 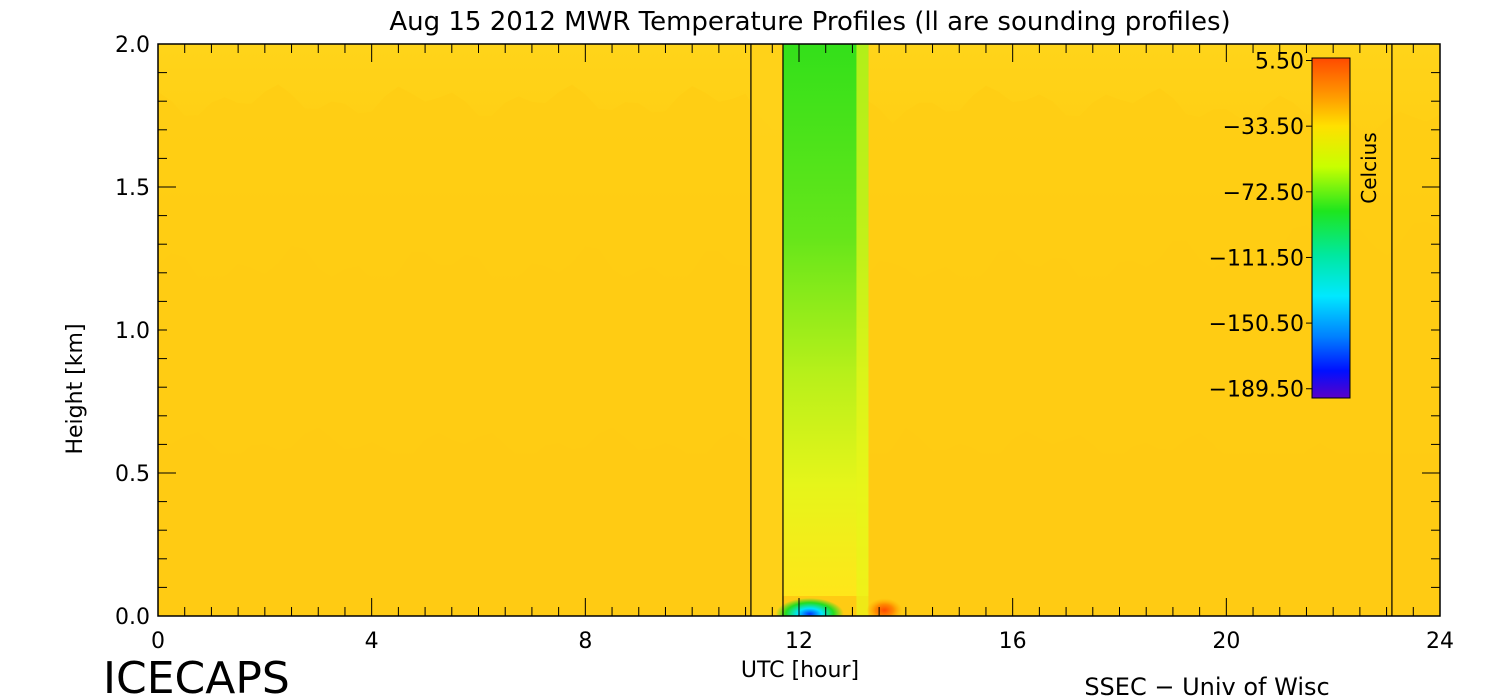 I want to click on y-tick-label: 0.5, so click(x=132, y=474).